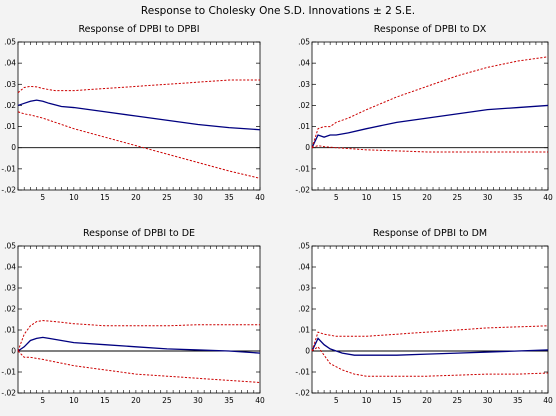 The width and height of the screenshot is (556, 416). What do you see at coordinates (430, 29) in the screenshot?
I see `panel-title: Response of DPBI to DX` at bounding box center [430, 29].